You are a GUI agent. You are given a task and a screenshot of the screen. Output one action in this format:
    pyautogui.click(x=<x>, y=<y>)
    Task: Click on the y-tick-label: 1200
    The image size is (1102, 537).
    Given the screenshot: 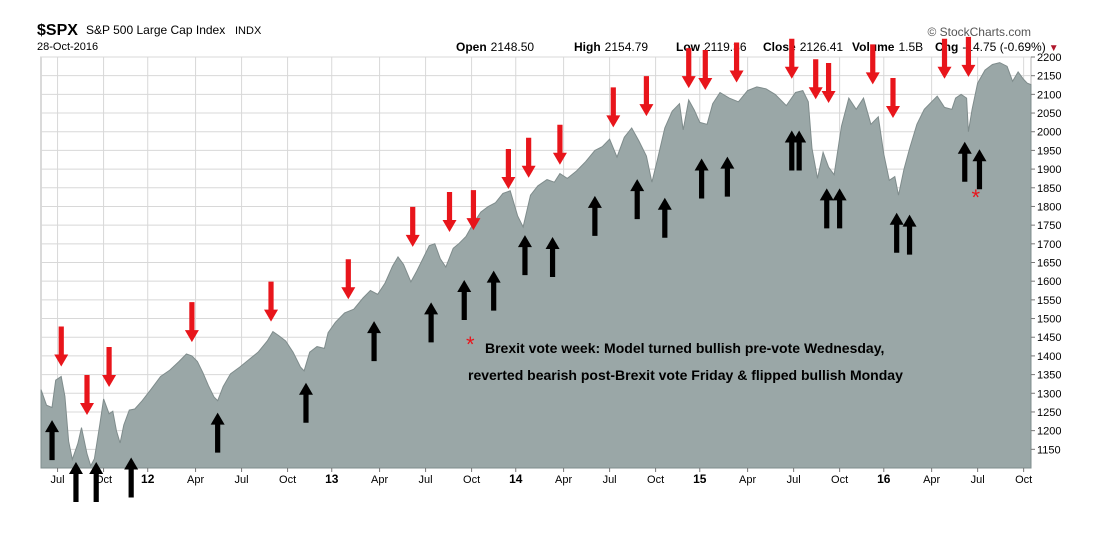 What is the action you would take?
    pyautogui.click(x=1049, y=432)
    